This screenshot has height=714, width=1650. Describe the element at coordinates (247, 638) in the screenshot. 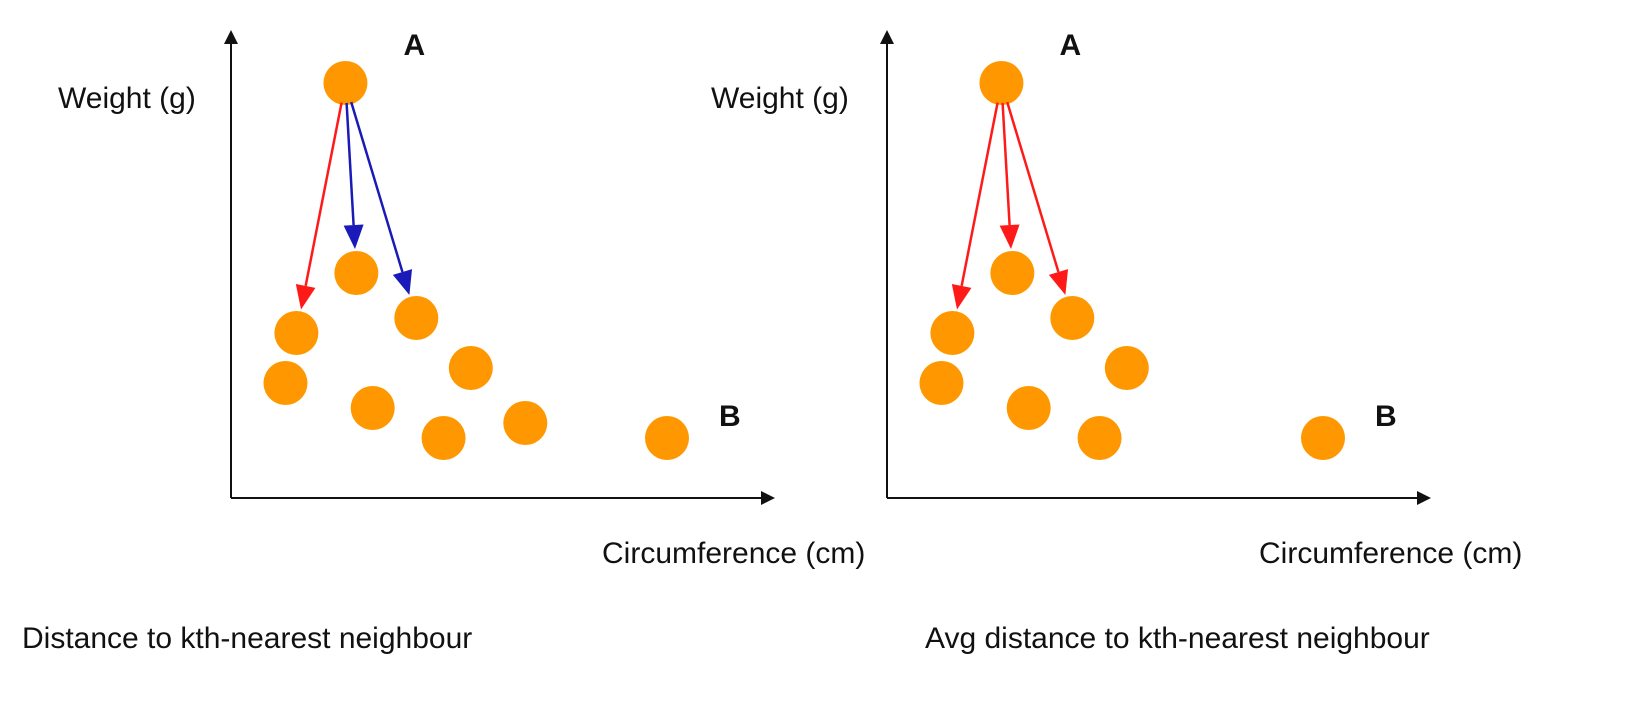

I see `panel-caption: Distance to kth-nearest neighbour` at that location.